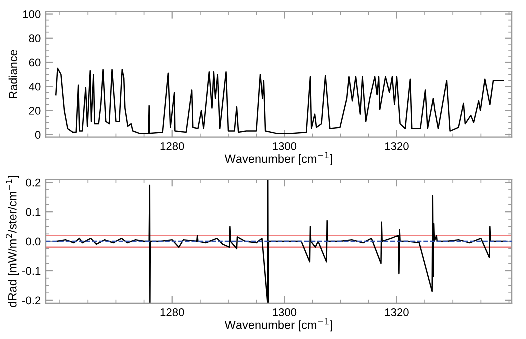 The image size is (526, 339). Describe the element at coordinates (13, 74) in the screenshot. I see `y-axis-title: Radiance` at that location.